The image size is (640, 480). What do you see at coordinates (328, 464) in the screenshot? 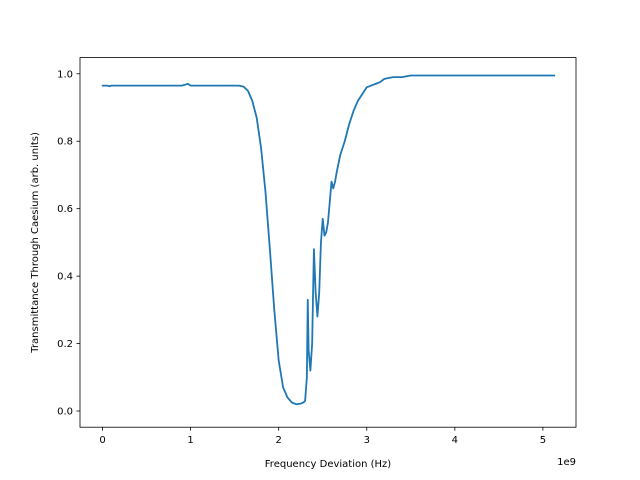
I see `x-axis-label: Frequency Deviation (Hz)` at bounding box center [328, 464].